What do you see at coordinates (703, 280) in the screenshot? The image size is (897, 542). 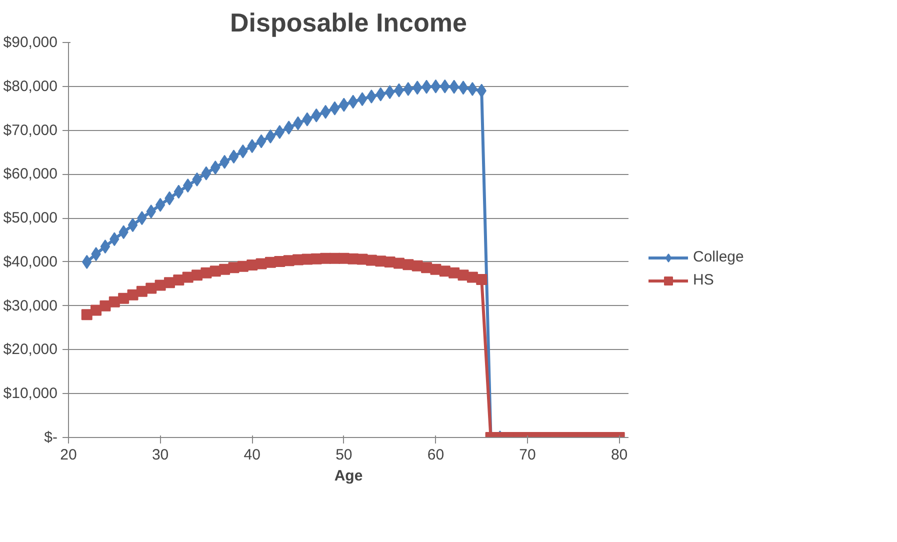 I see `legend-label: HS` at bounding box center [703, 280].